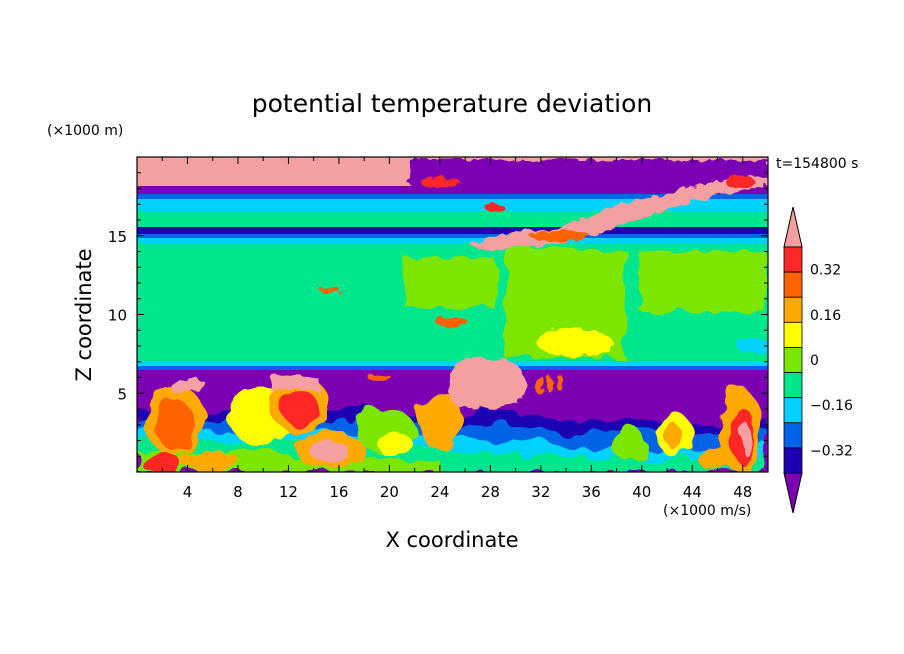 The height and width of the screenshot is (654, 904). I want to click on colorbar-tick-label: 0, so click(814, 361).